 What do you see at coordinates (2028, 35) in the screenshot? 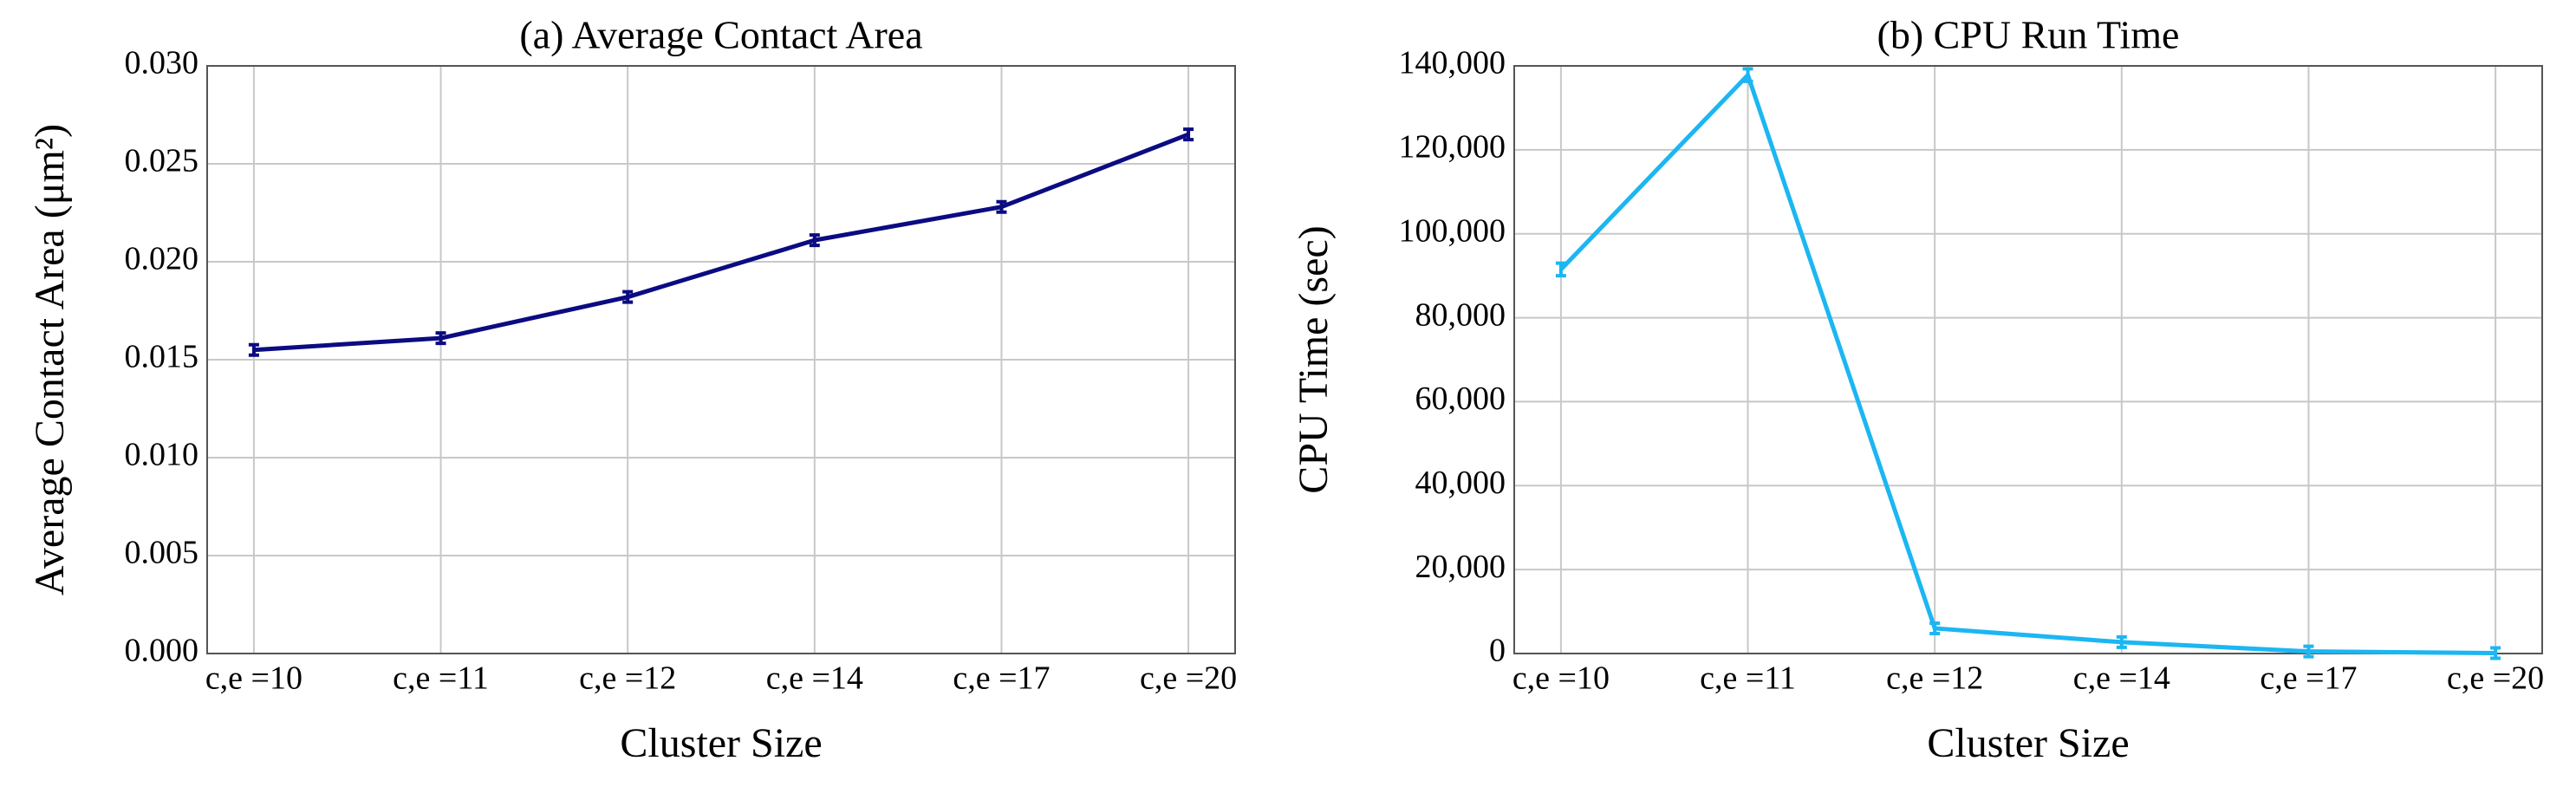
I see `chart-title: (b) CPU Run Time` at bounding box center [2028, 35].